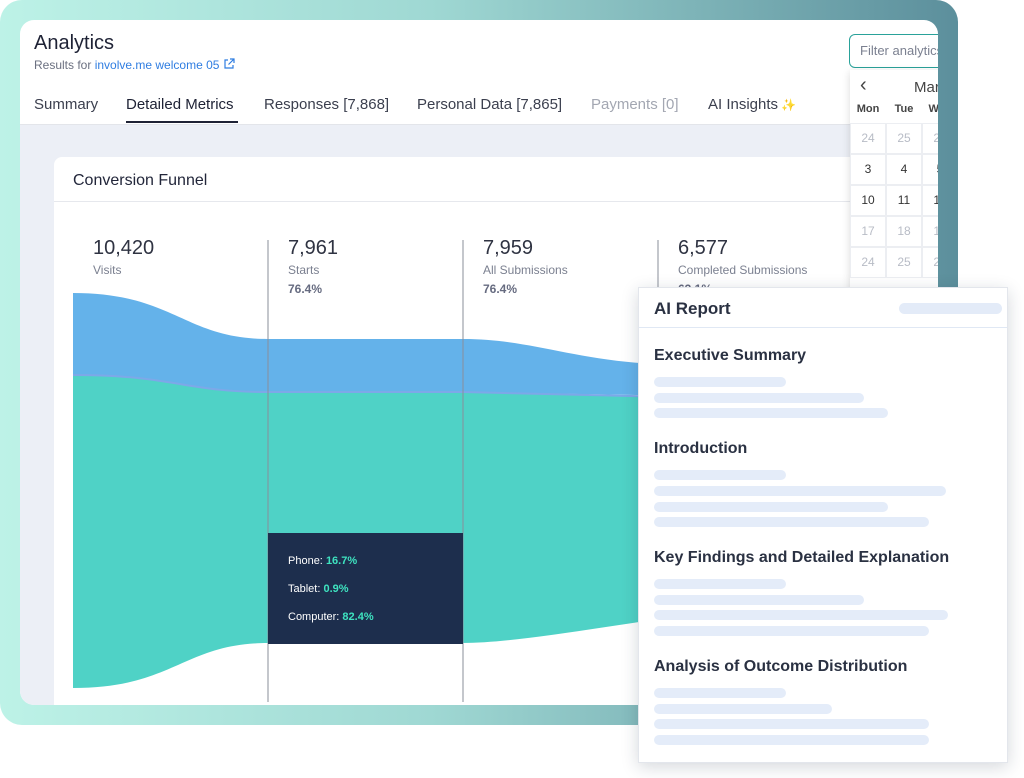  What do you see at coordinates (930, 169) in the screenshot?
I see `day-cell: 5` at bounding box center [930, 169].